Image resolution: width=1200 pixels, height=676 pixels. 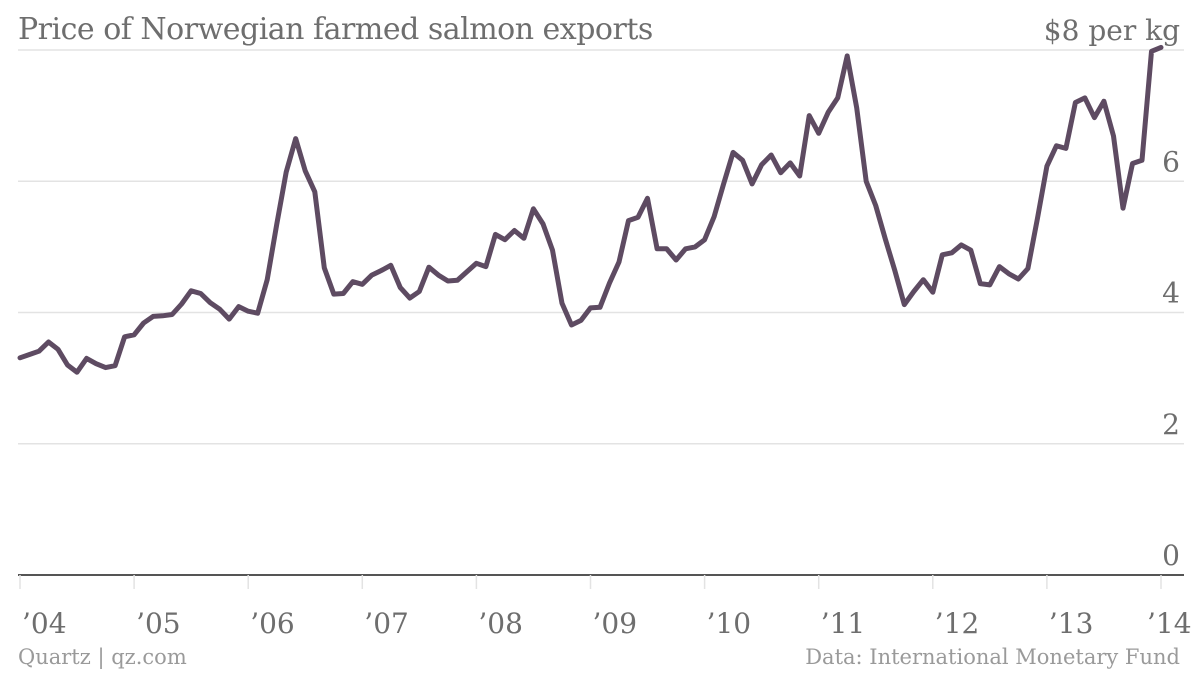 I want to click on credit-text: Quartz | qz.com, so click(x=102, y=657).